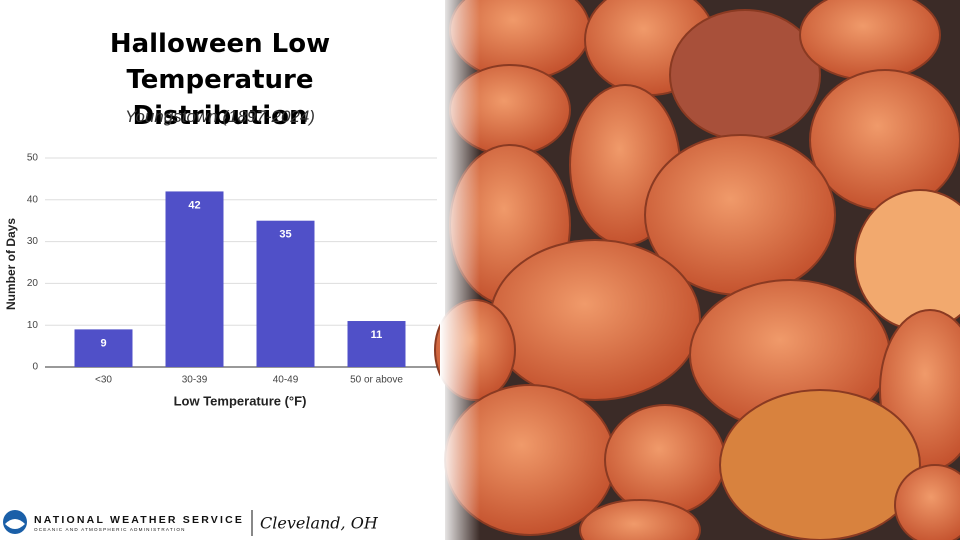 The width and height of the screenshot is (960, 540). I want to click on x-tick-label: <30, so click(103, 380).